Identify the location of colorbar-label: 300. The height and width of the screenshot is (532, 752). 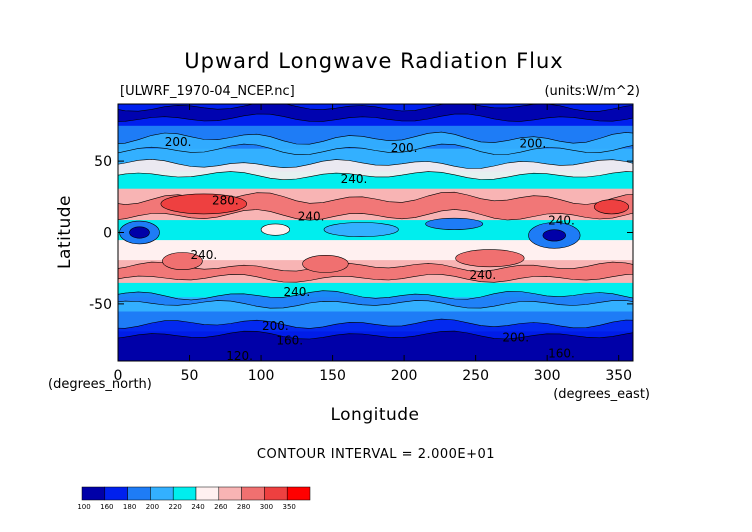
(266, 507).